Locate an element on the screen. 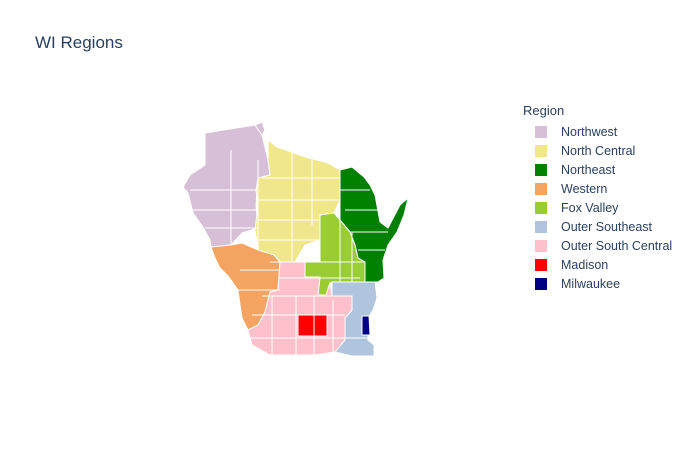 The height and width of the screenshot is (450, 700). legend-item-madison: Madison is located at coordinates (597, 264).